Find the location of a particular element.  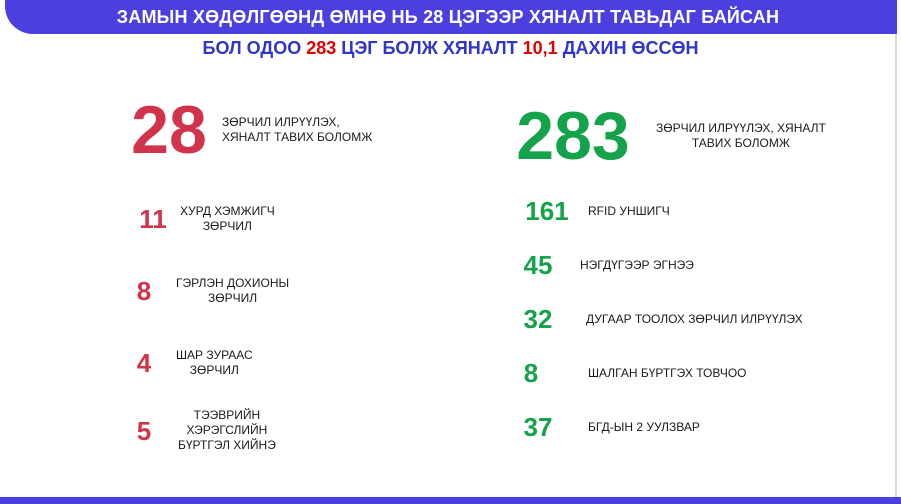

before-stat-label: ХУРД ХЭМЖИГЧ ЗӨРЧИЛ is located at coordinates (227, 218).